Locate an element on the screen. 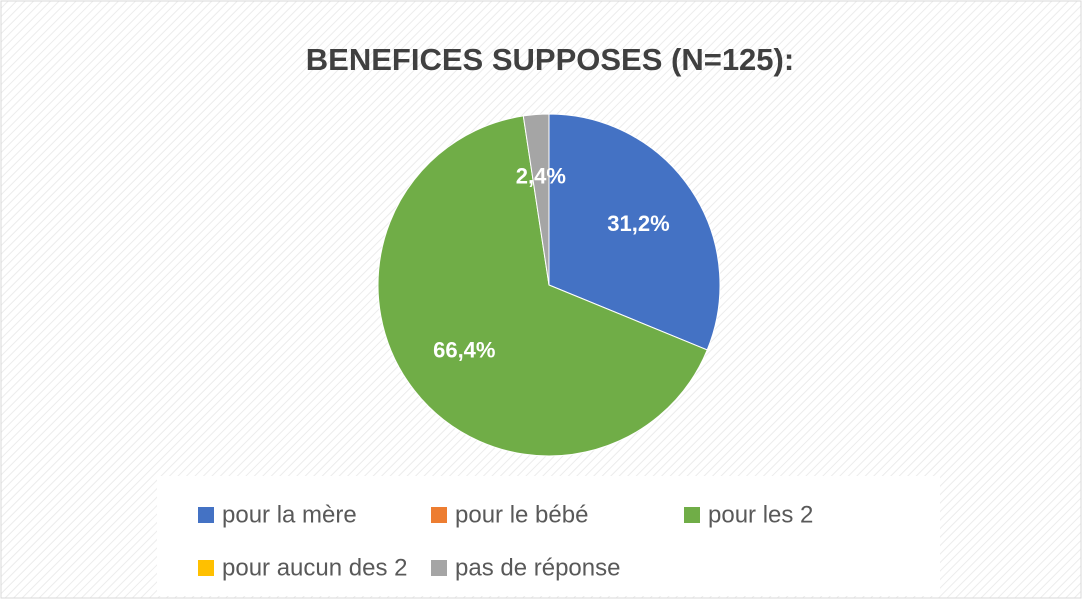  data-label: 31,2% is located at coordinates (638, 223).